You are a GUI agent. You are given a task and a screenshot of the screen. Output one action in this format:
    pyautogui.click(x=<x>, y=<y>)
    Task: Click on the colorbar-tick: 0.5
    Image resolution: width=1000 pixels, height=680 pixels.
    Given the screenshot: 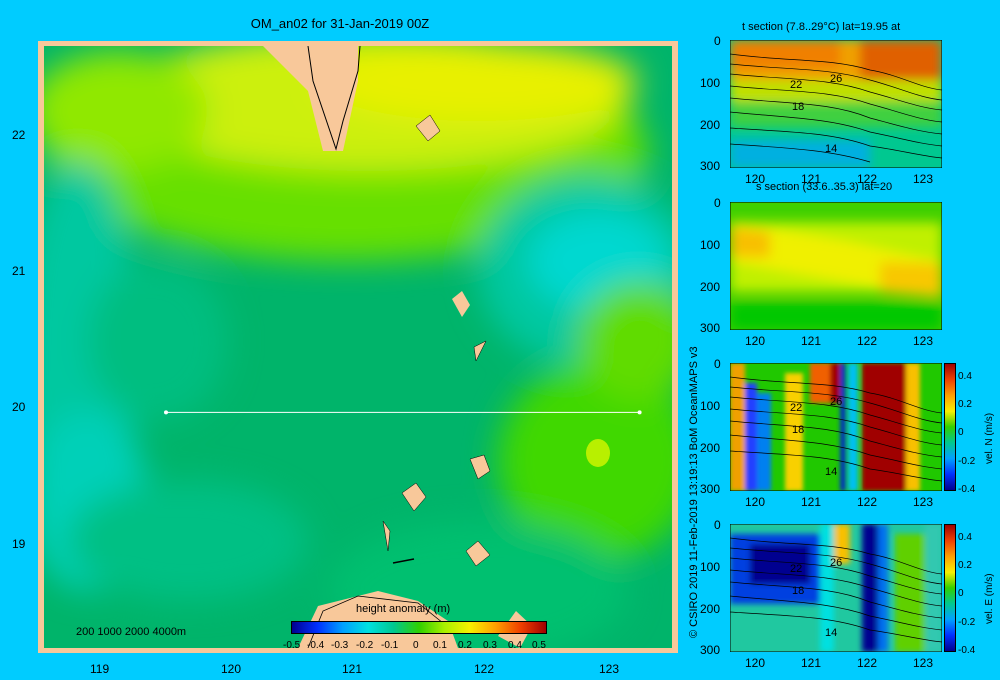 What is the action you would take?
    pyautogui.click(x=539, y=645)
    